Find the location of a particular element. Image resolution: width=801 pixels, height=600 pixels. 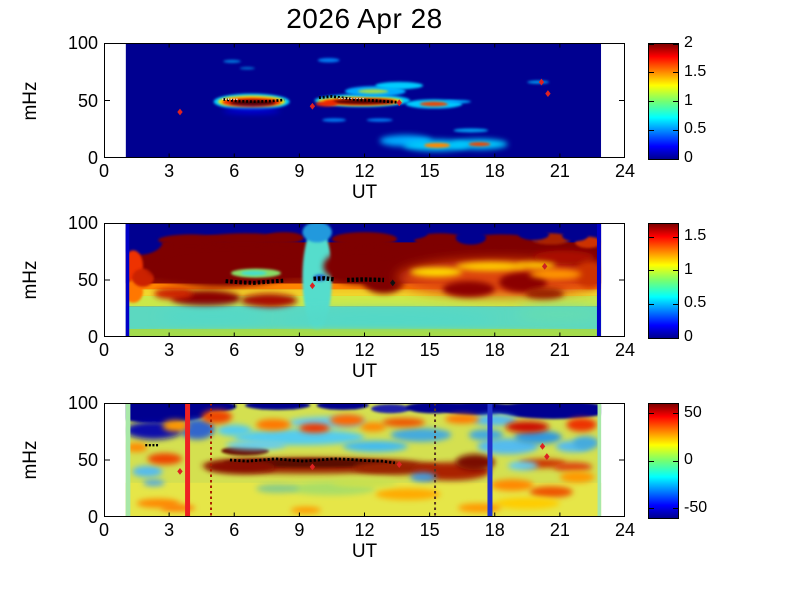

panel-2-heatmap is located at coordinates (364, 280).